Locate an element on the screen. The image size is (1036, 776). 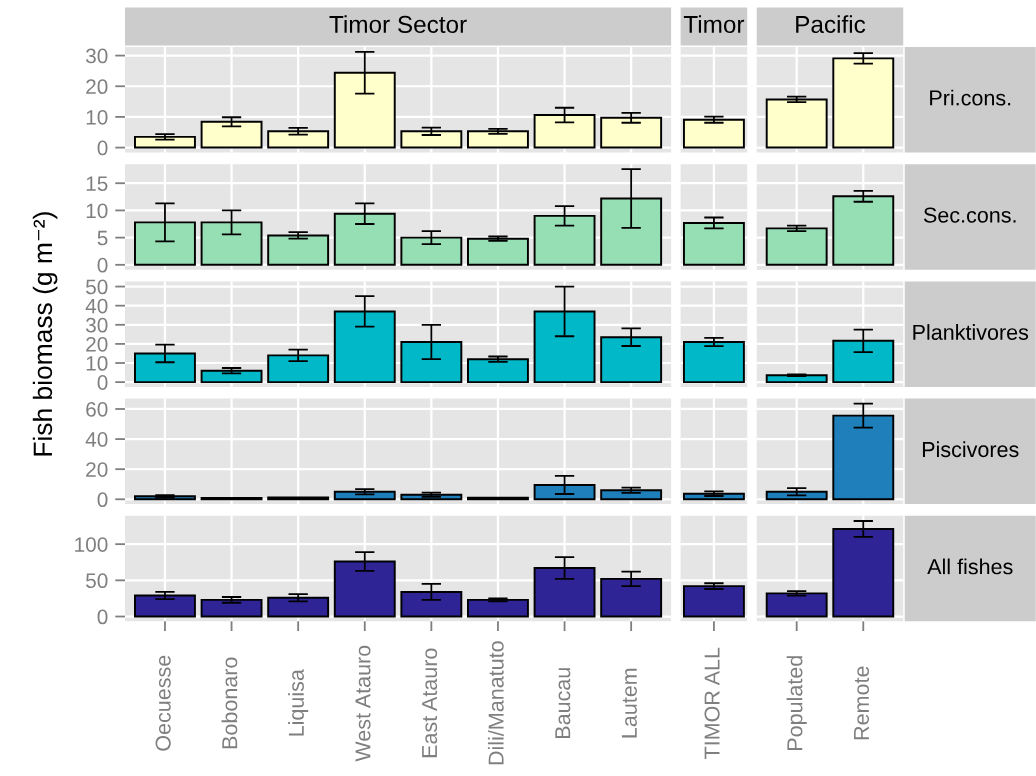
text: Sec.cons. is located at coordinates (969, 215).